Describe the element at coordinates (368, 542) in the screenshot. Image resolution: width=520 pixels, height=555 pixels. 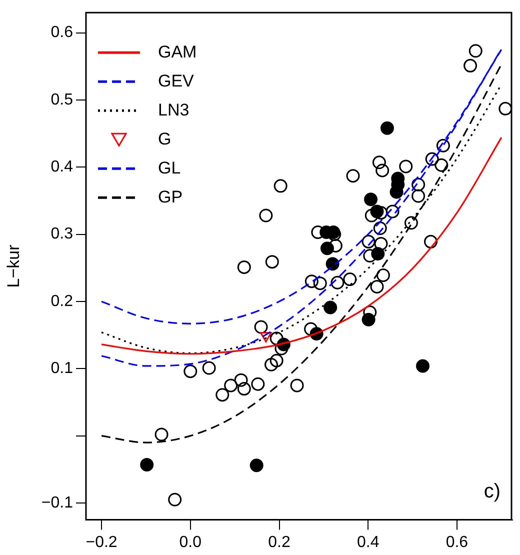
I see `x-tick-label: 0.4` at that location.